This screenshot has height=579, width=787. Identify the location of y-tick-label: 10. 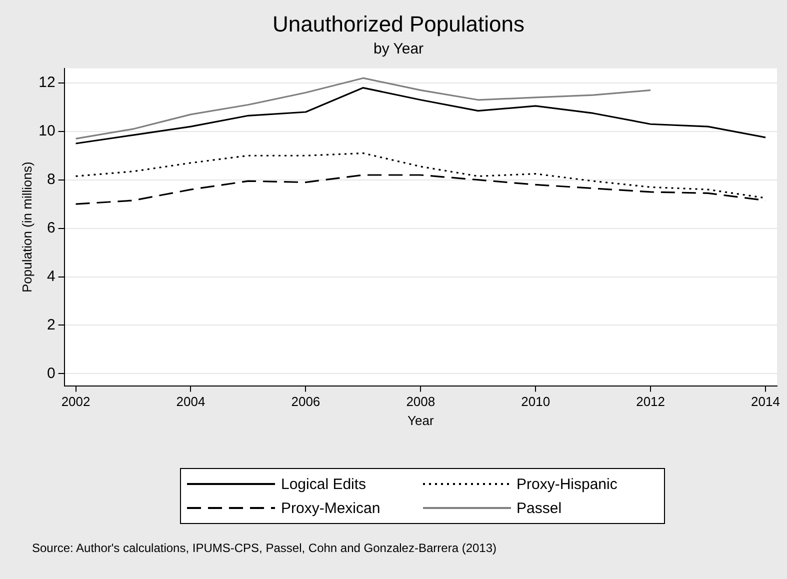
(47, 131).